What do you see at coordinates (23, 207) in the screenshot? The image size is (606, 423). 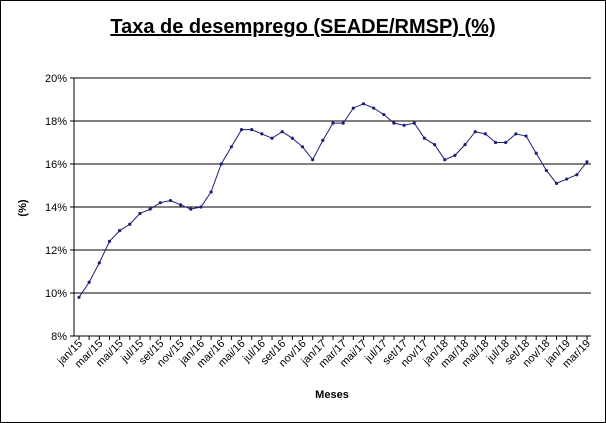 I see `y-axis-label: (%)` at bounding box center [23, 207].